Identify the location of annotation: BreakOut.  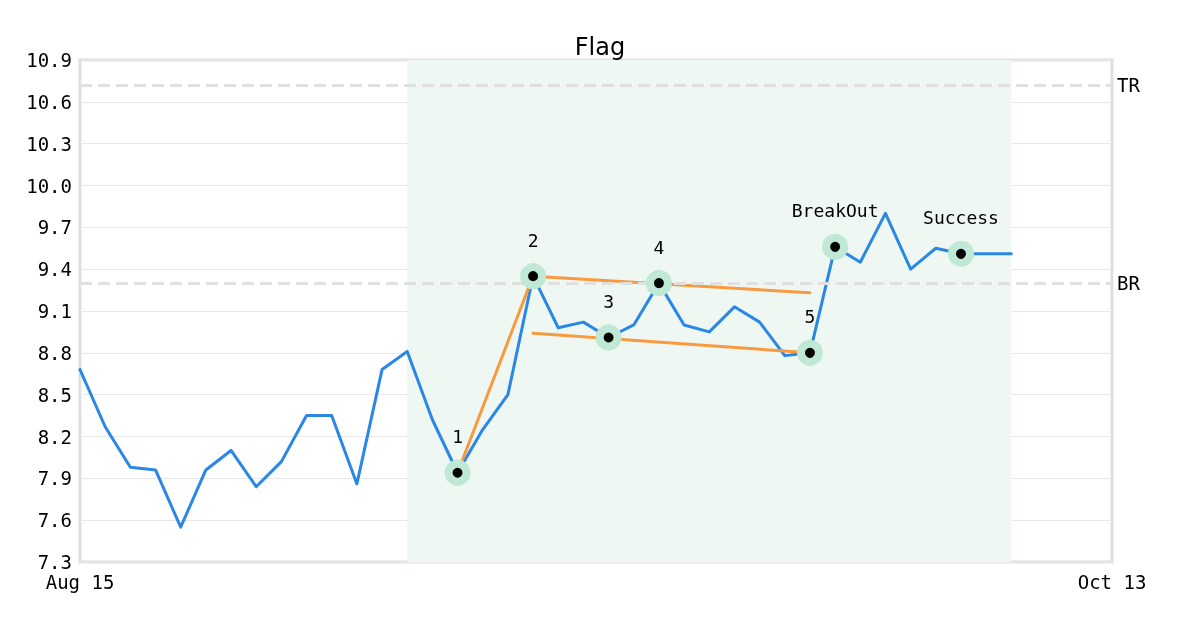
(835, 211).